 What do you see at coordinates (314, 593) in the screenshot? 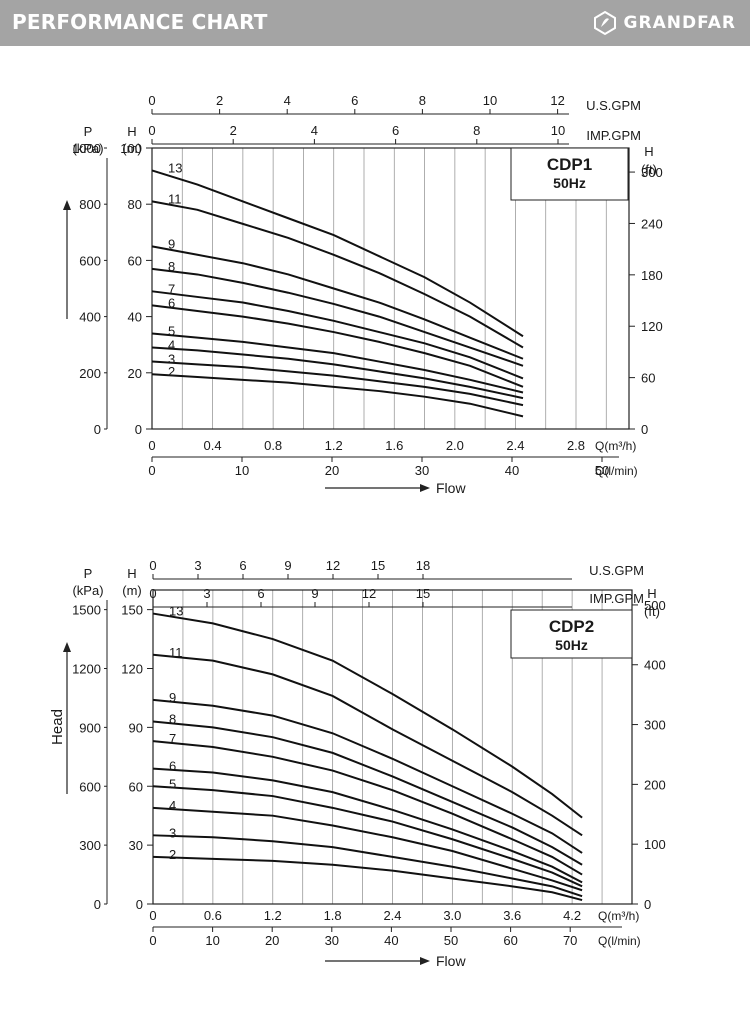
I see `cdp2-impgpm-tick-label: 9` at bounding box center [314, 593].